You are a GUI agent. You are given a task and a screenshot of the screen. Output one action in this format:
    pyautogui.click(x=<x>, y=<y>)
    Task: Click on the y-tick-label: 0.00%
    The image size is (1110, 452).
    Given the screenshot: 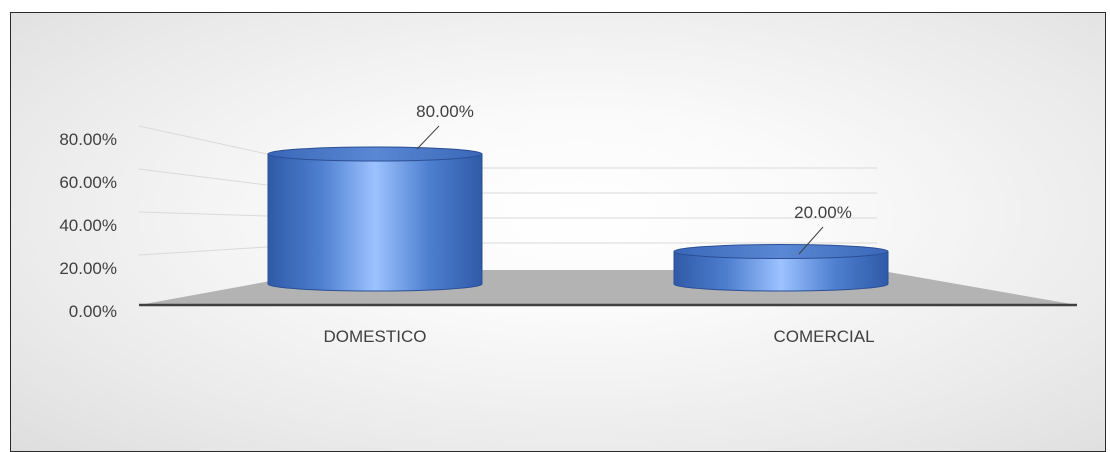 What is the action you would take?
    pyautogui.click(x=93, y=311)
    